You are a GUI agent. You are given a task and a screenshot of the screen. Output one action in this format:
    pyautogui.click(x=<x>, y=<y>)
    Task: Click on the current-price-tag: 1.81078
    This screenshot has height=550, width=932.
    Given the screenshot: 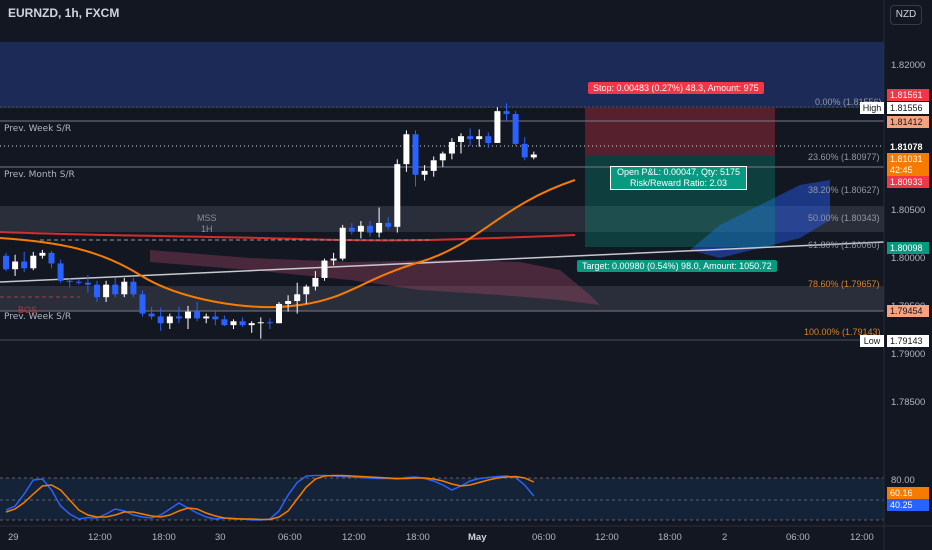 What is the action you would take?
    pyautogui.click(x=908, y=147)
    